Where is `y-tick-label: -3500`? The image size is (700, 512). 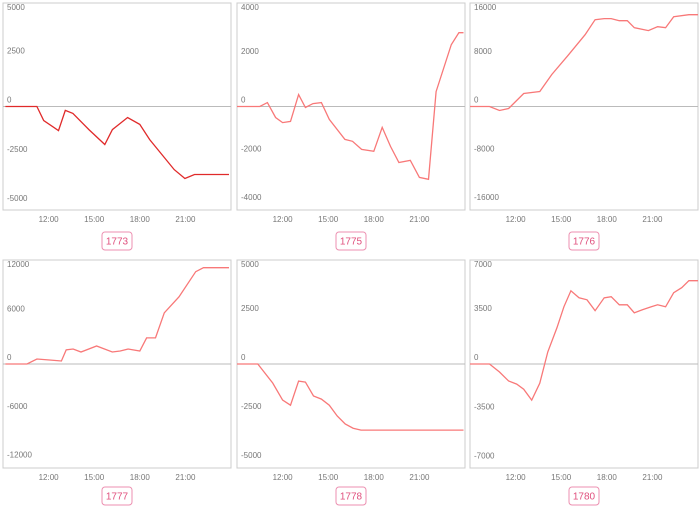
y-tick-label: -3500 is located at coordinates (484, 406).